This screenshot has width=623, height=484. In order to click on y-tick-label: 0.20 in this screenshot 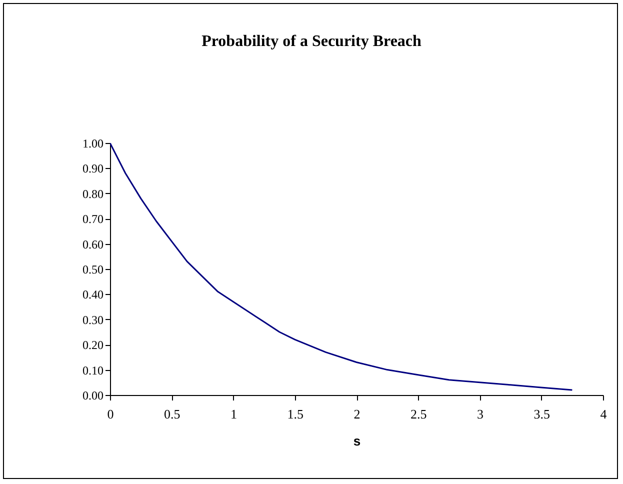, I will do `click(93, 345)`.